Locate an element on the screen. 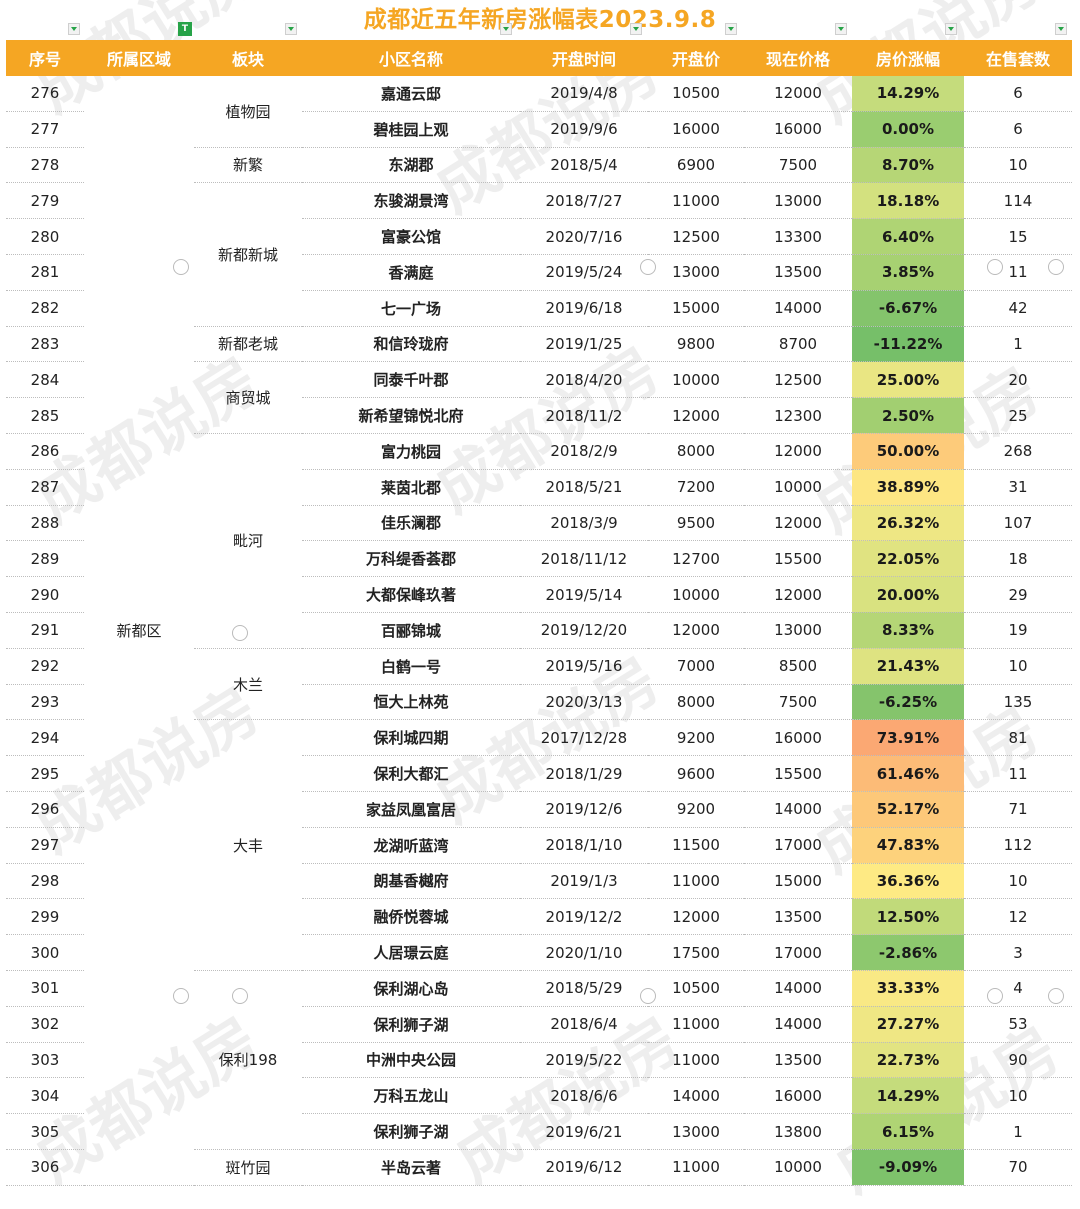 The image size is (1080, 1209). row-index: 289 is located at coordinates (45, 559).